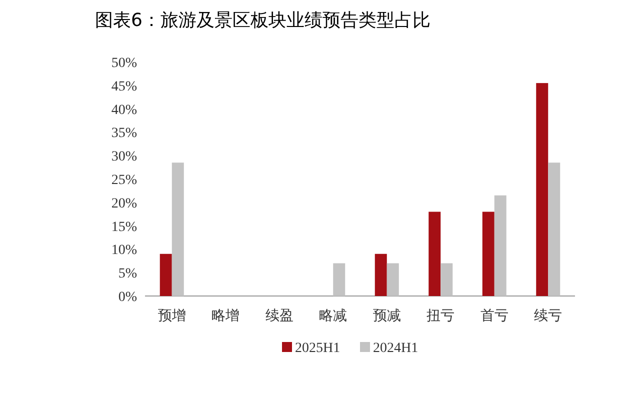  I want to click on y-tick-label: 35%, so click(124, 134).